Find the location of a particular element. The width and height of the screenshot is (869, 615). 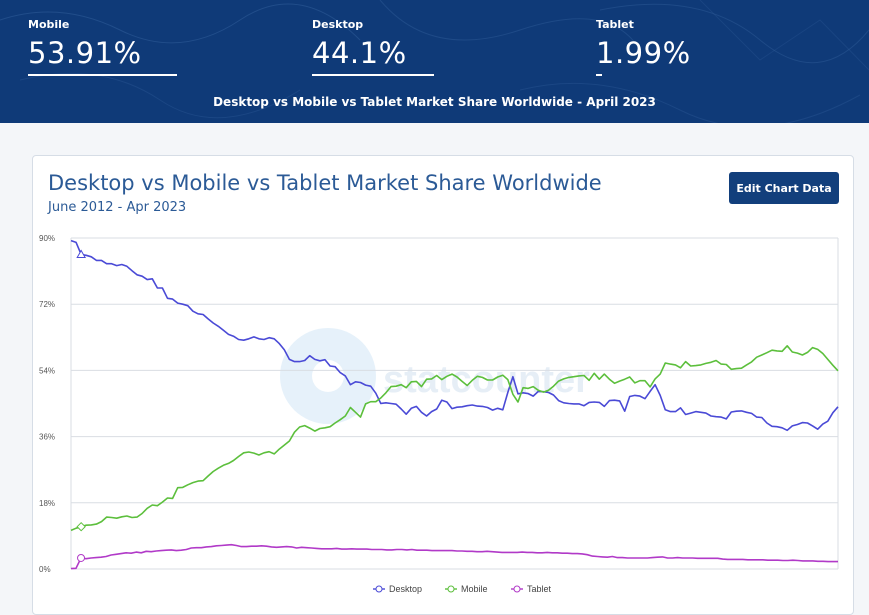

stat-desktop: Desktop 44.1% is located at coordinates (443, 47).